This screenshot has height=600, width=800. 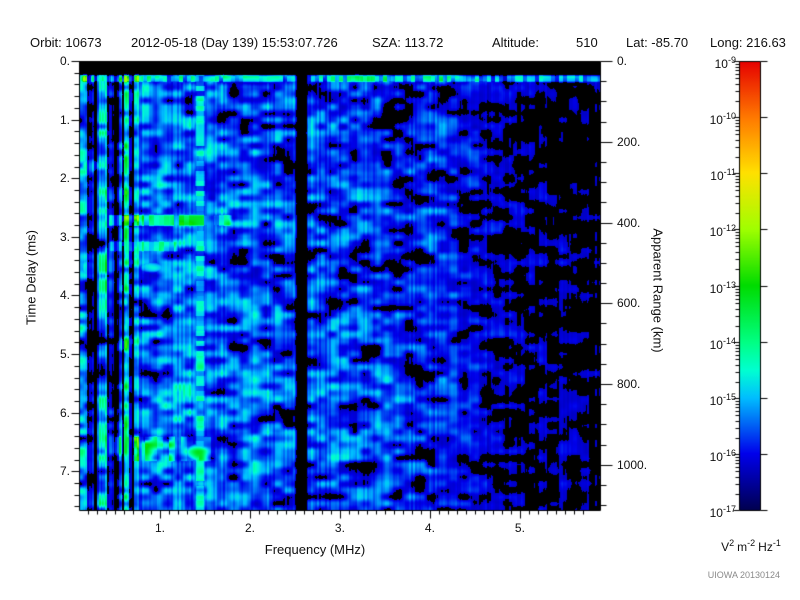 What do you see at coordinates (64, 119) in the screenshot?
I see `y-tick-label: 1.` at bounding box center [64, 119].